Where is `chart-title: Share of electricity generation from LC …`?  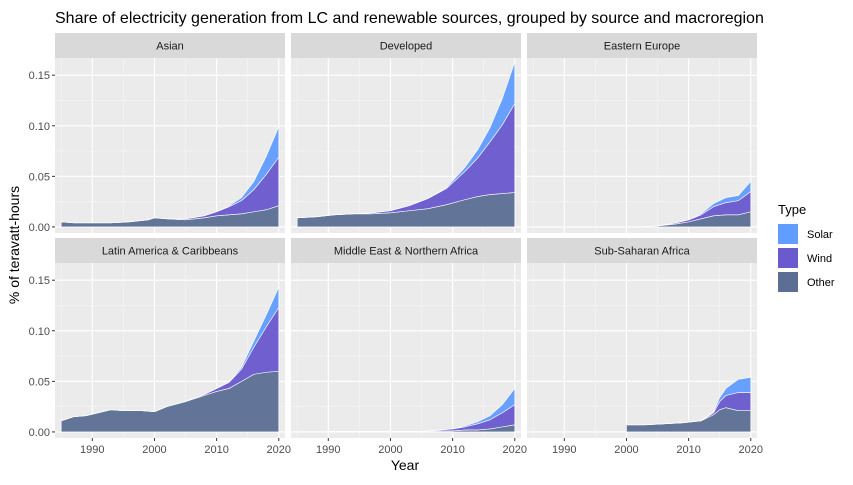 chart-title: Share of electricity generation from LC … is located at coordinates (409, 18).